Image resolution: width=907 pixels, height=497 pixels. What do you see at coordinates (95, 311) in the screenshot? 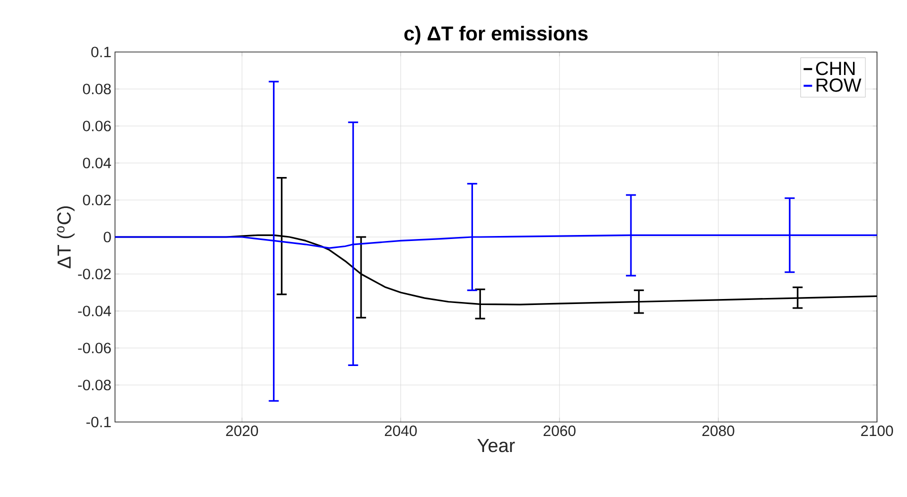
I see `y-tick-label: -0.04` at bounding box center [95, 311].